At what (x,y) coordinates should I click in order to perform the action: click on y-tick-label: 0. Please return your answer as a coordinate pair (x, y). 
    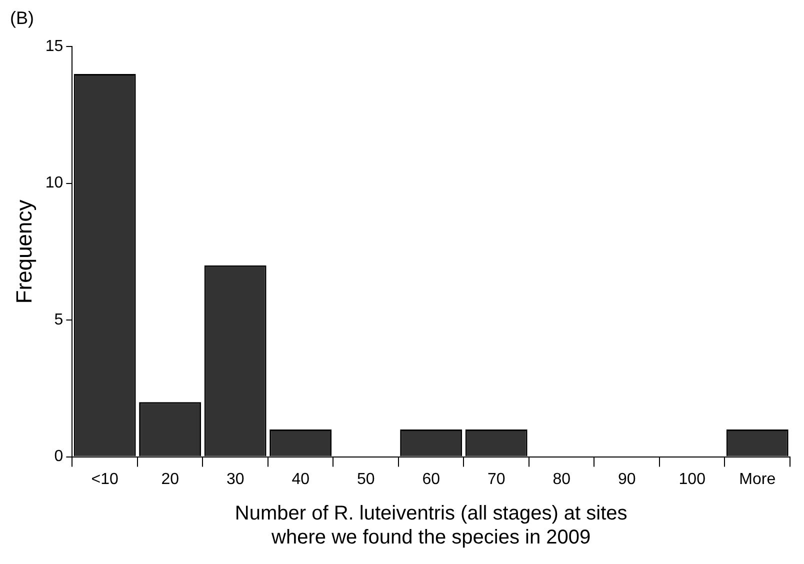
    Looking at the image, I should click on (59, 457).